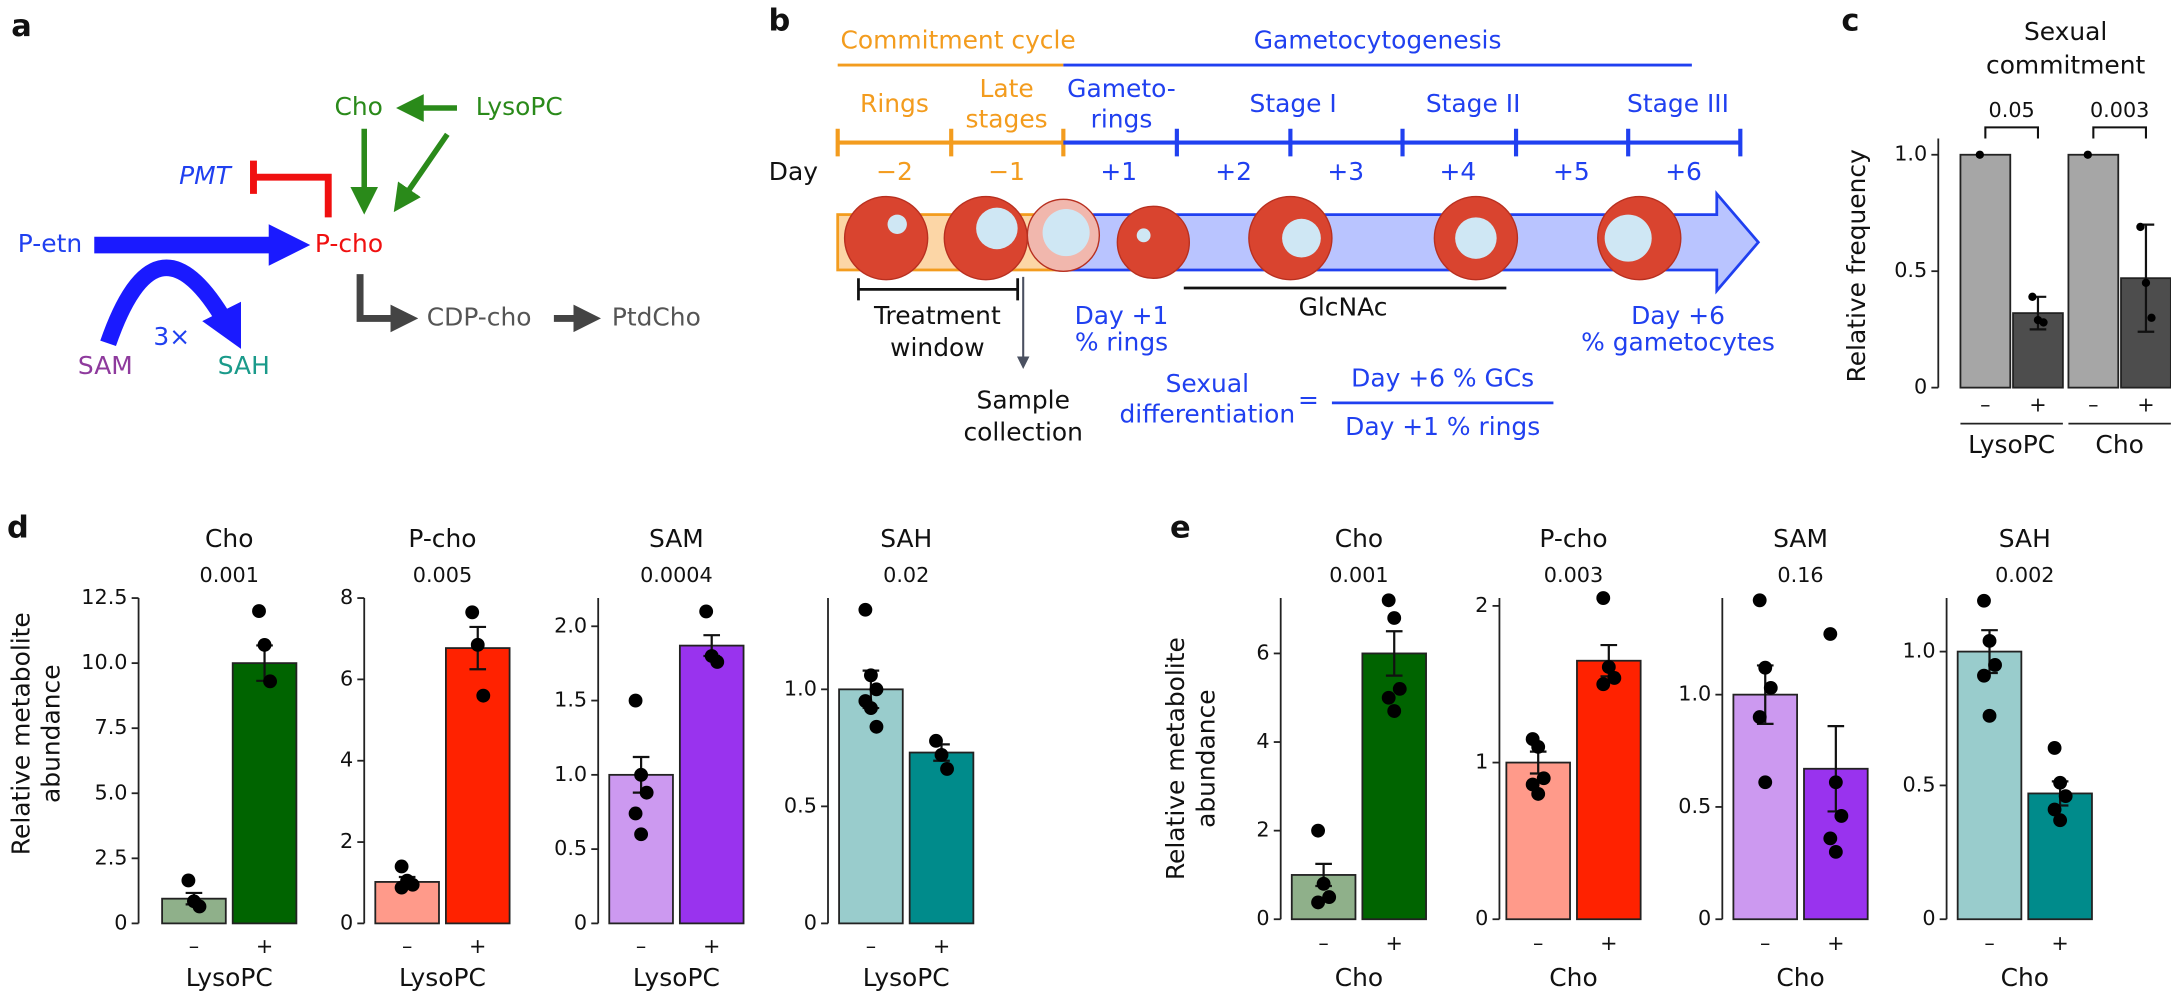 The height and width of the screenshot is (994, 2171). I want to click on formula: =, so click(1308, 399).